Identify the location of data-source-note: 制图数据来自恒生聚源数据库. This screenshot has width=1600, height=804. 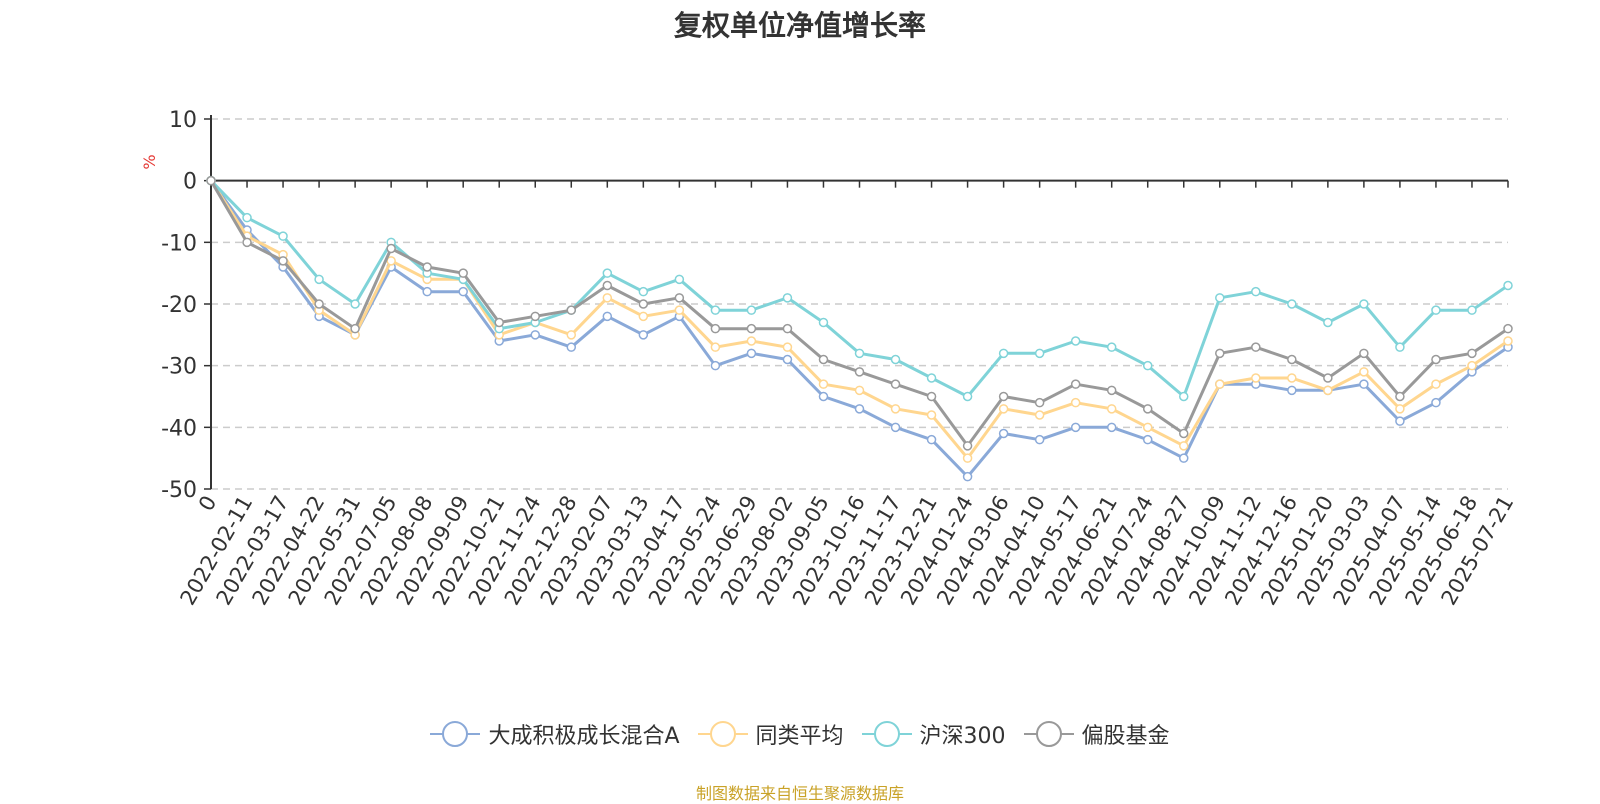
(799, 793).